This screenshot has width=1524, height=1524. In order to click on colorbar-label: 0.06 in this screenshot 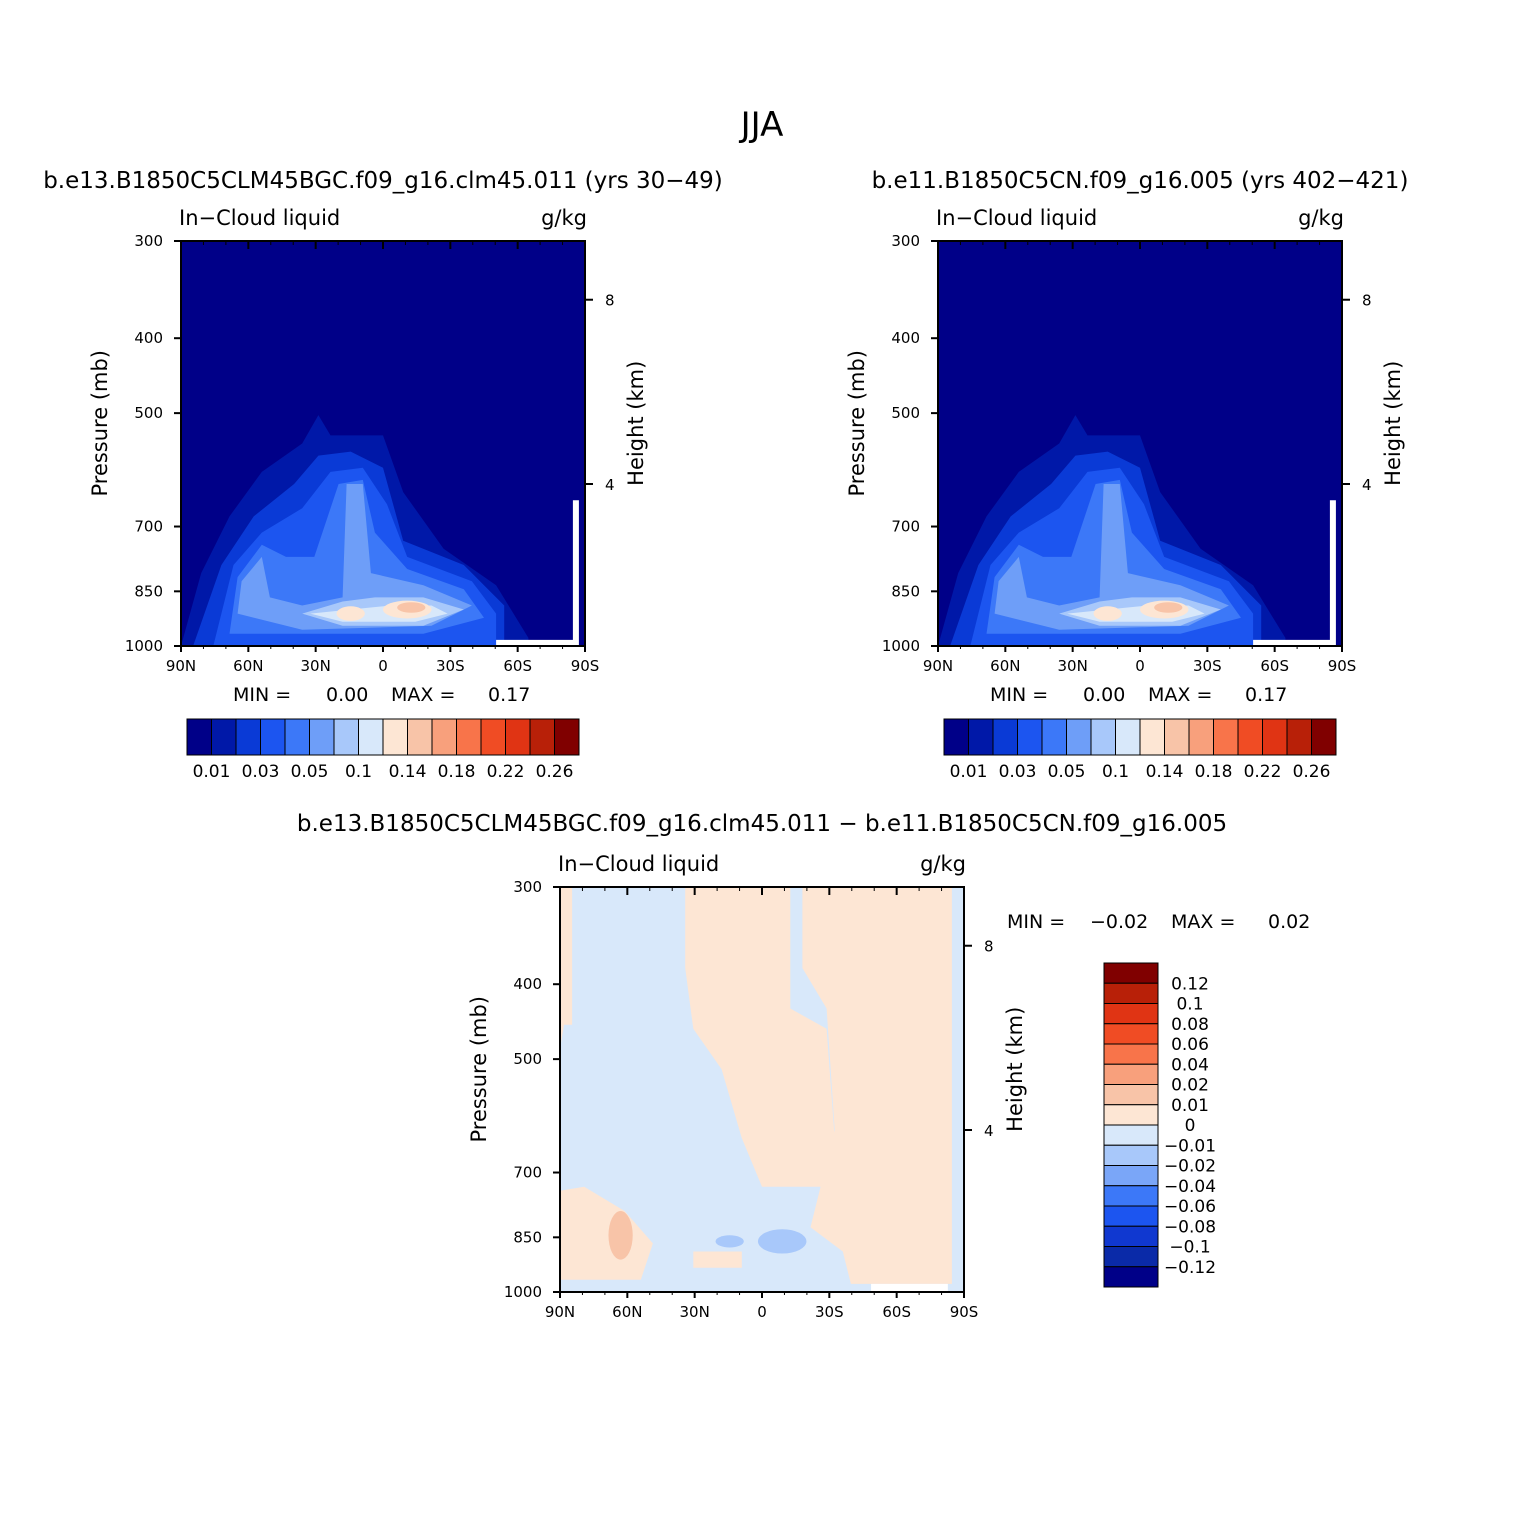, I will do `click(1190, 1045)`.